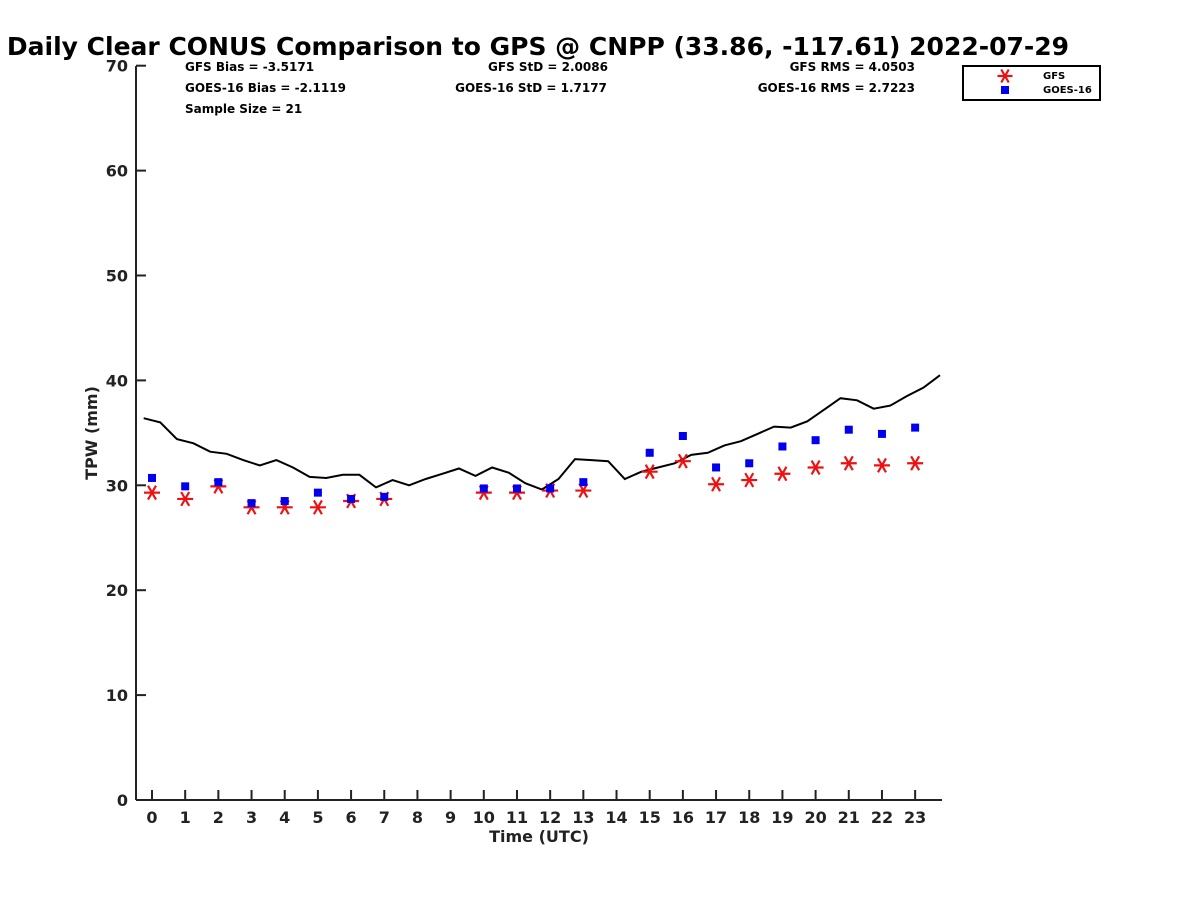 The image size is (1200, 900). Describe the element at coordinates (650, 817) in the screenshot. I see `x-tick-label: 15` at that location.